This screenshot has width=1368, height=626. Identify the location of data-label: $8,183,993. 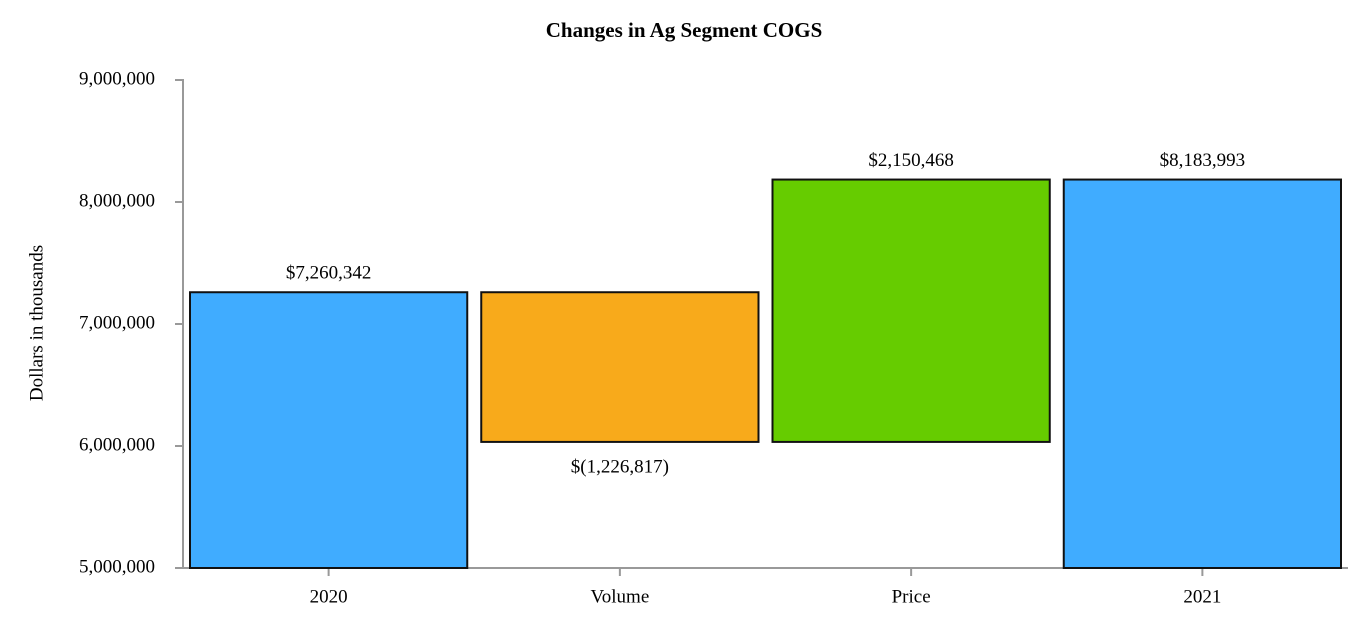
(1203, 160).